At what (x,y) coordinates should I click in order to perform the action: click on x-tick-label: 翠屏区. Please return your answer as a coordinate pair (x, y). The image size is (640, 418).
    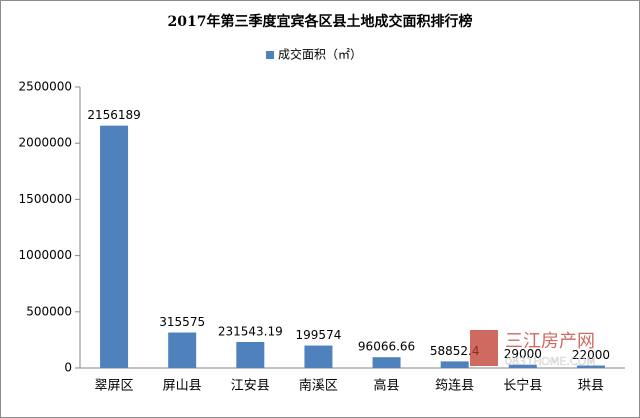
    Looking at the image, I should click on (114, 386).